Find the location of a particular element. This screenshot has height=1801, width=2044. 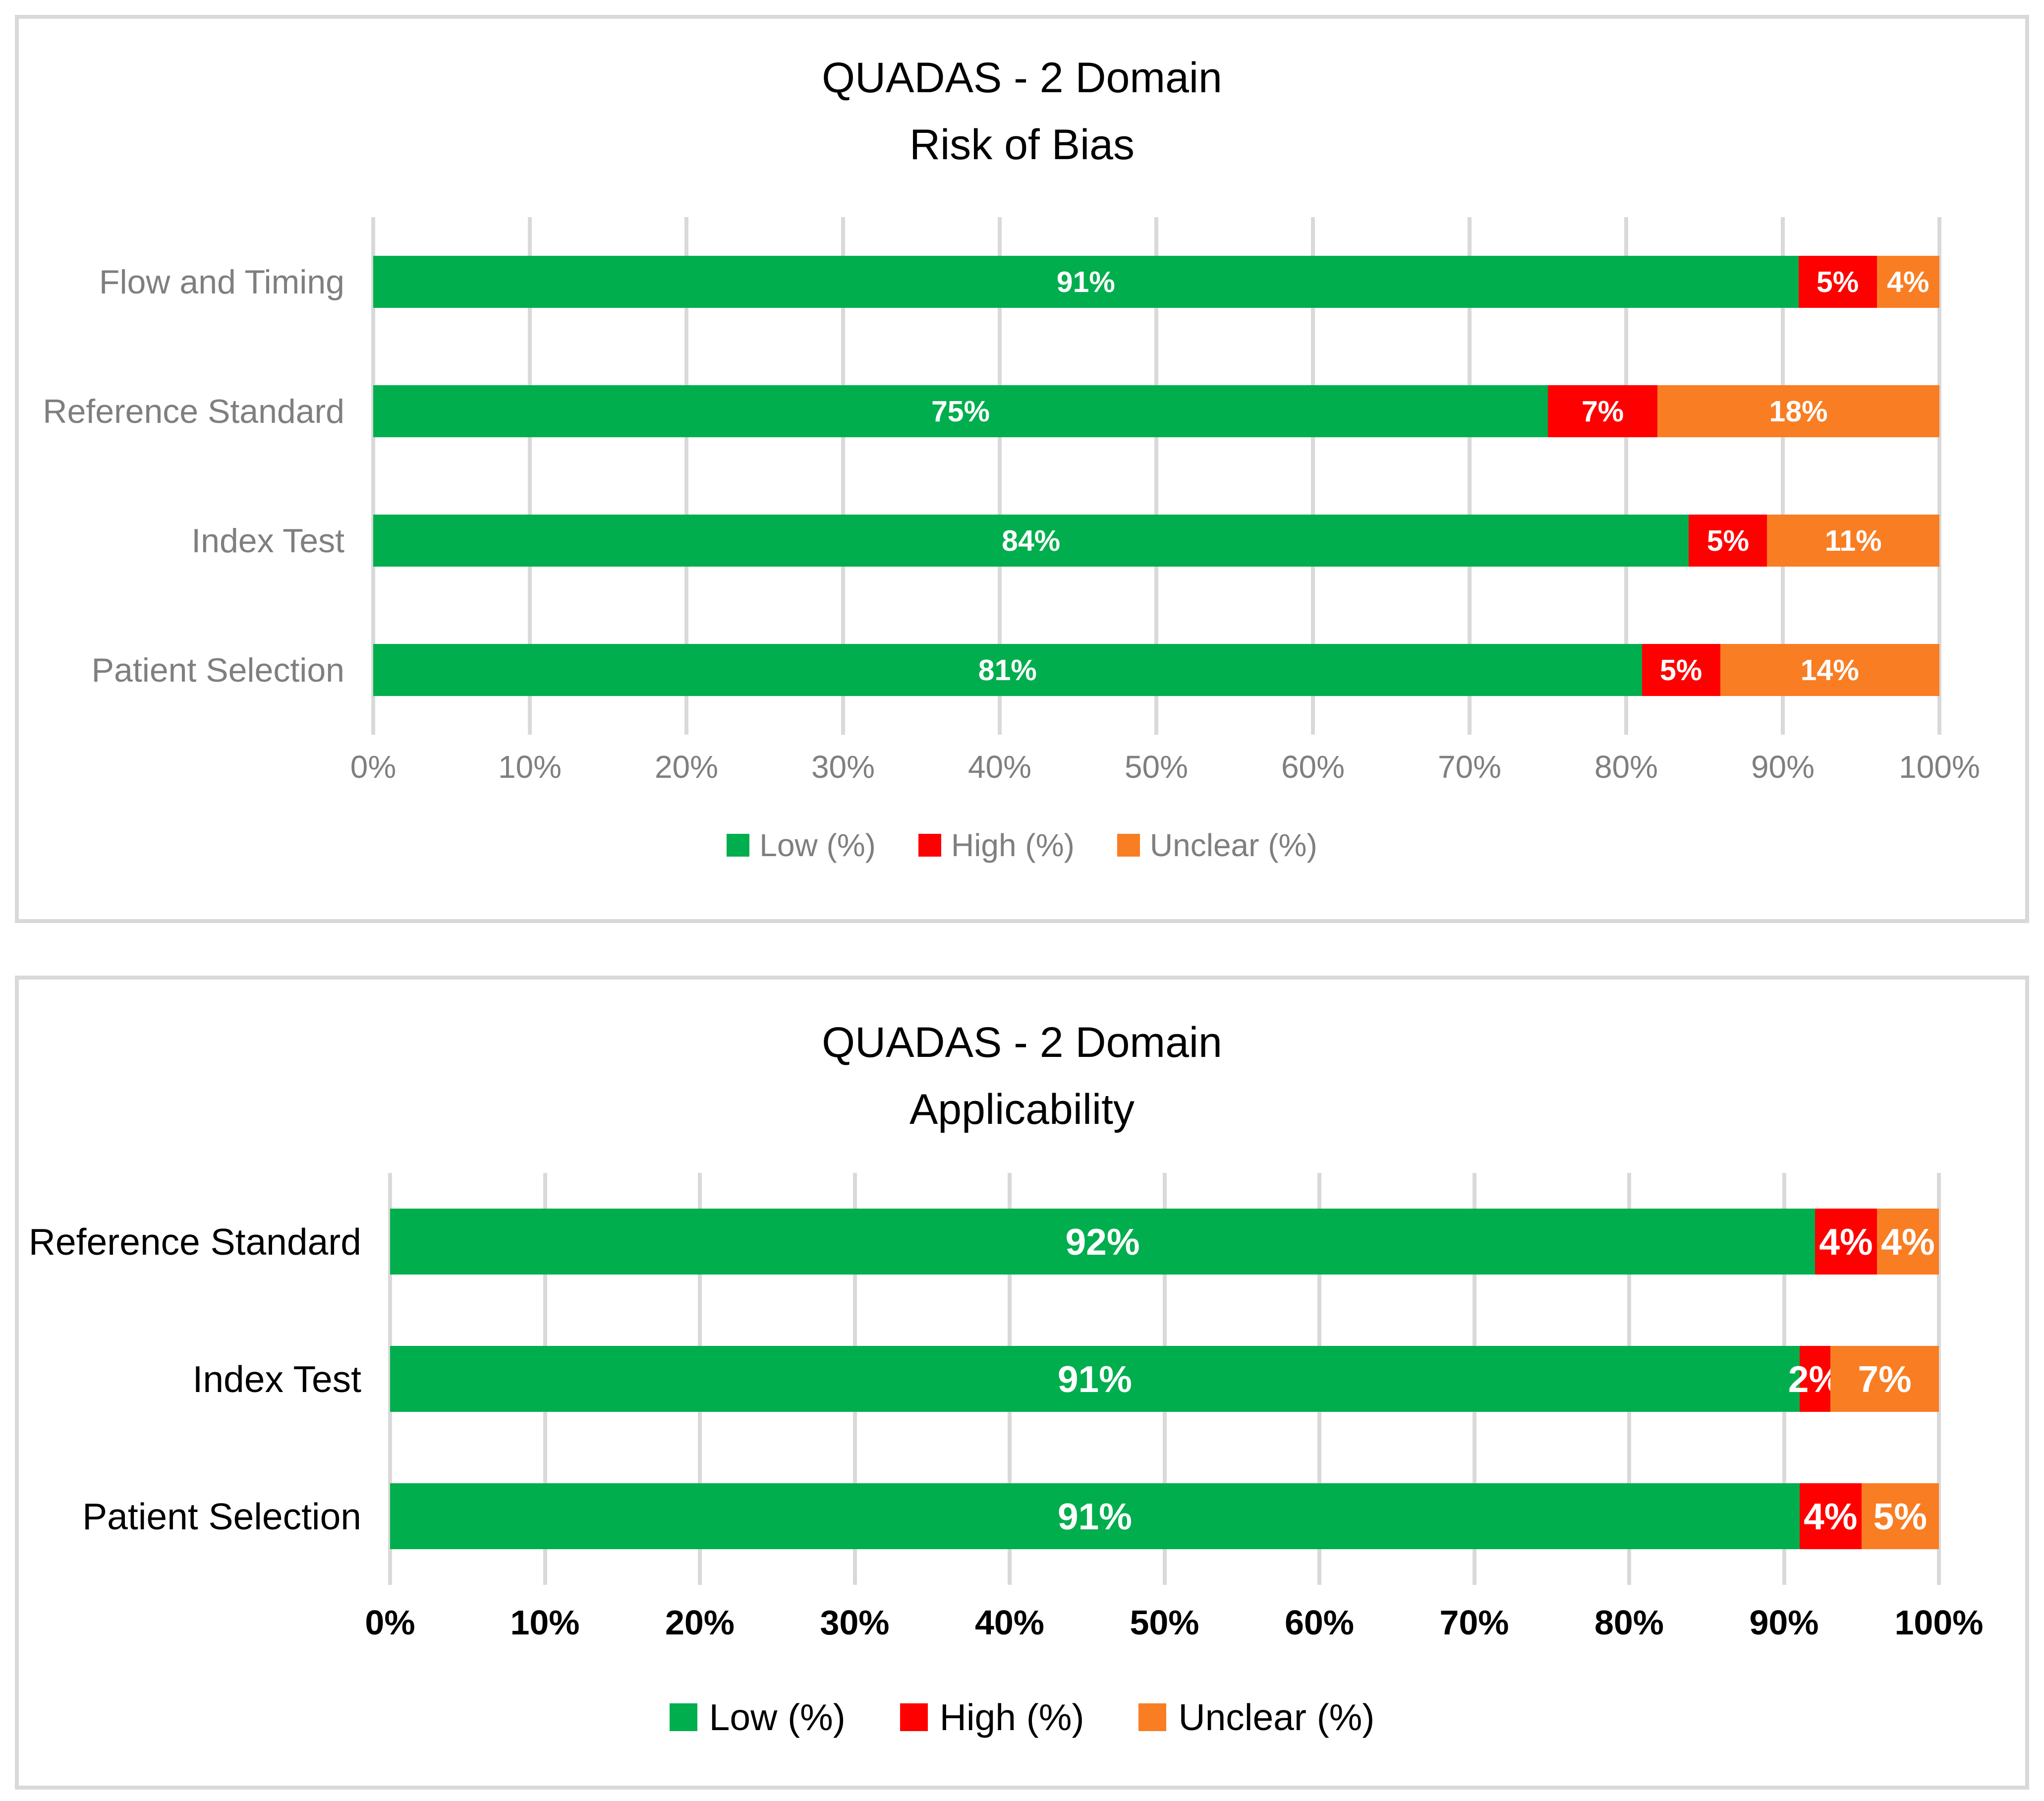

stacked-bar: 75% 7% 18% is located at coordinates (1156, 411).